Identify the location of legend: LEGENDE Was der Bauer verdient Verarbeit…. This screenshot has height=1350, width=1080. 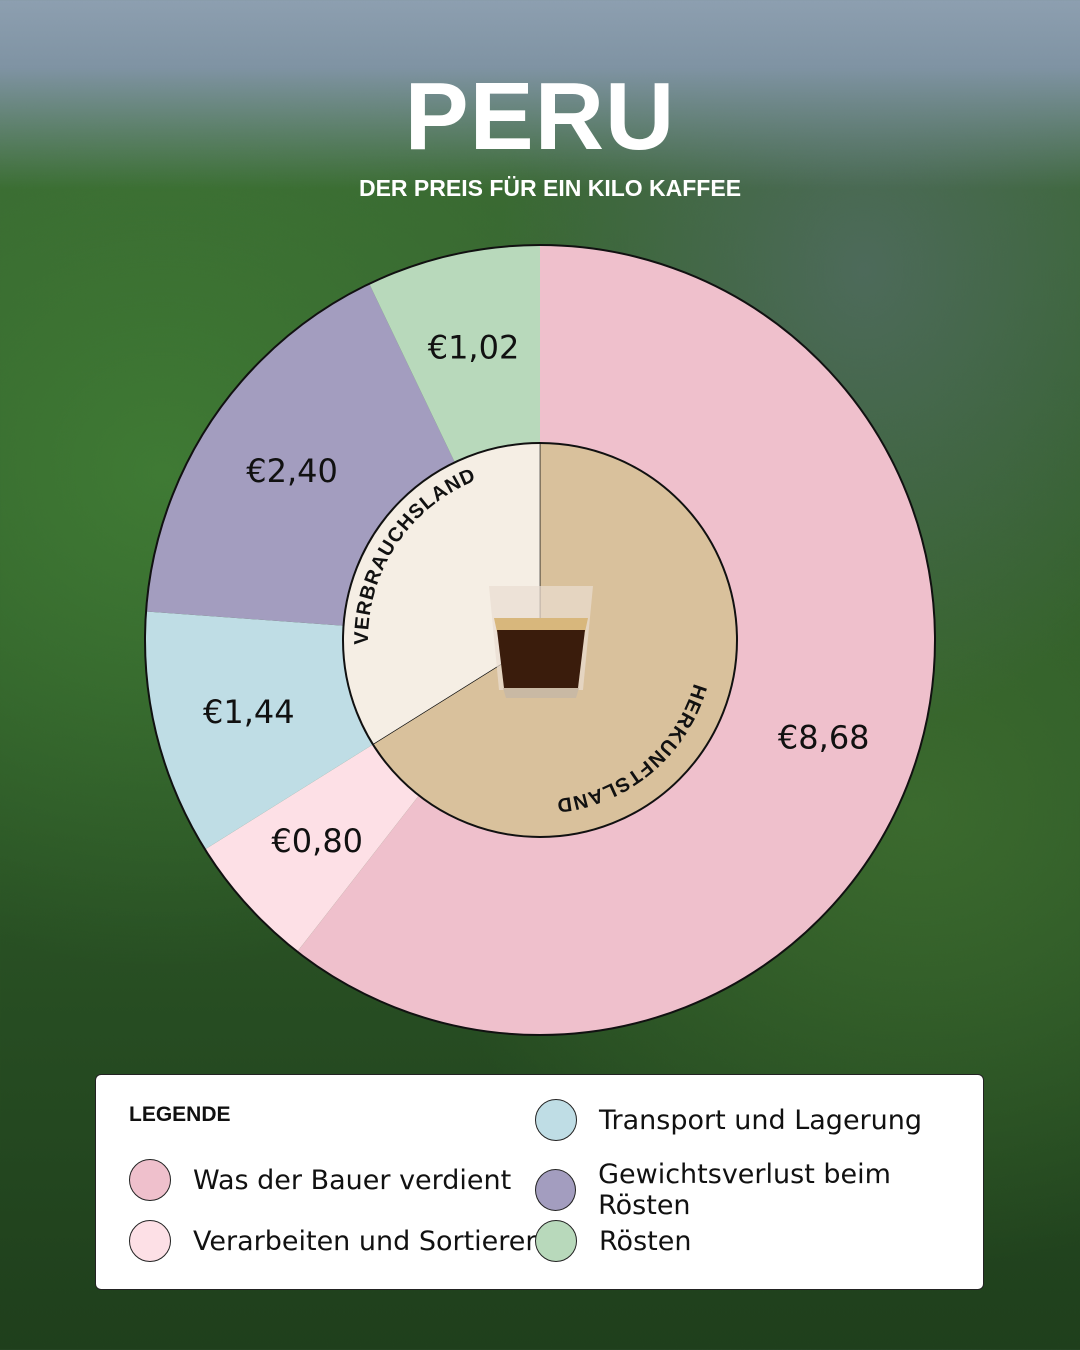
(539, 1182).